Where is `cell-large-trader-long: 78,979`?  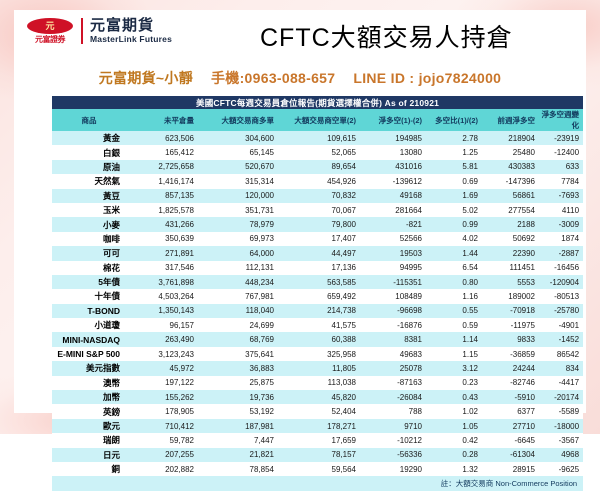 cell-large-trader-long: 78,979 is located at coordinates (238, 224).